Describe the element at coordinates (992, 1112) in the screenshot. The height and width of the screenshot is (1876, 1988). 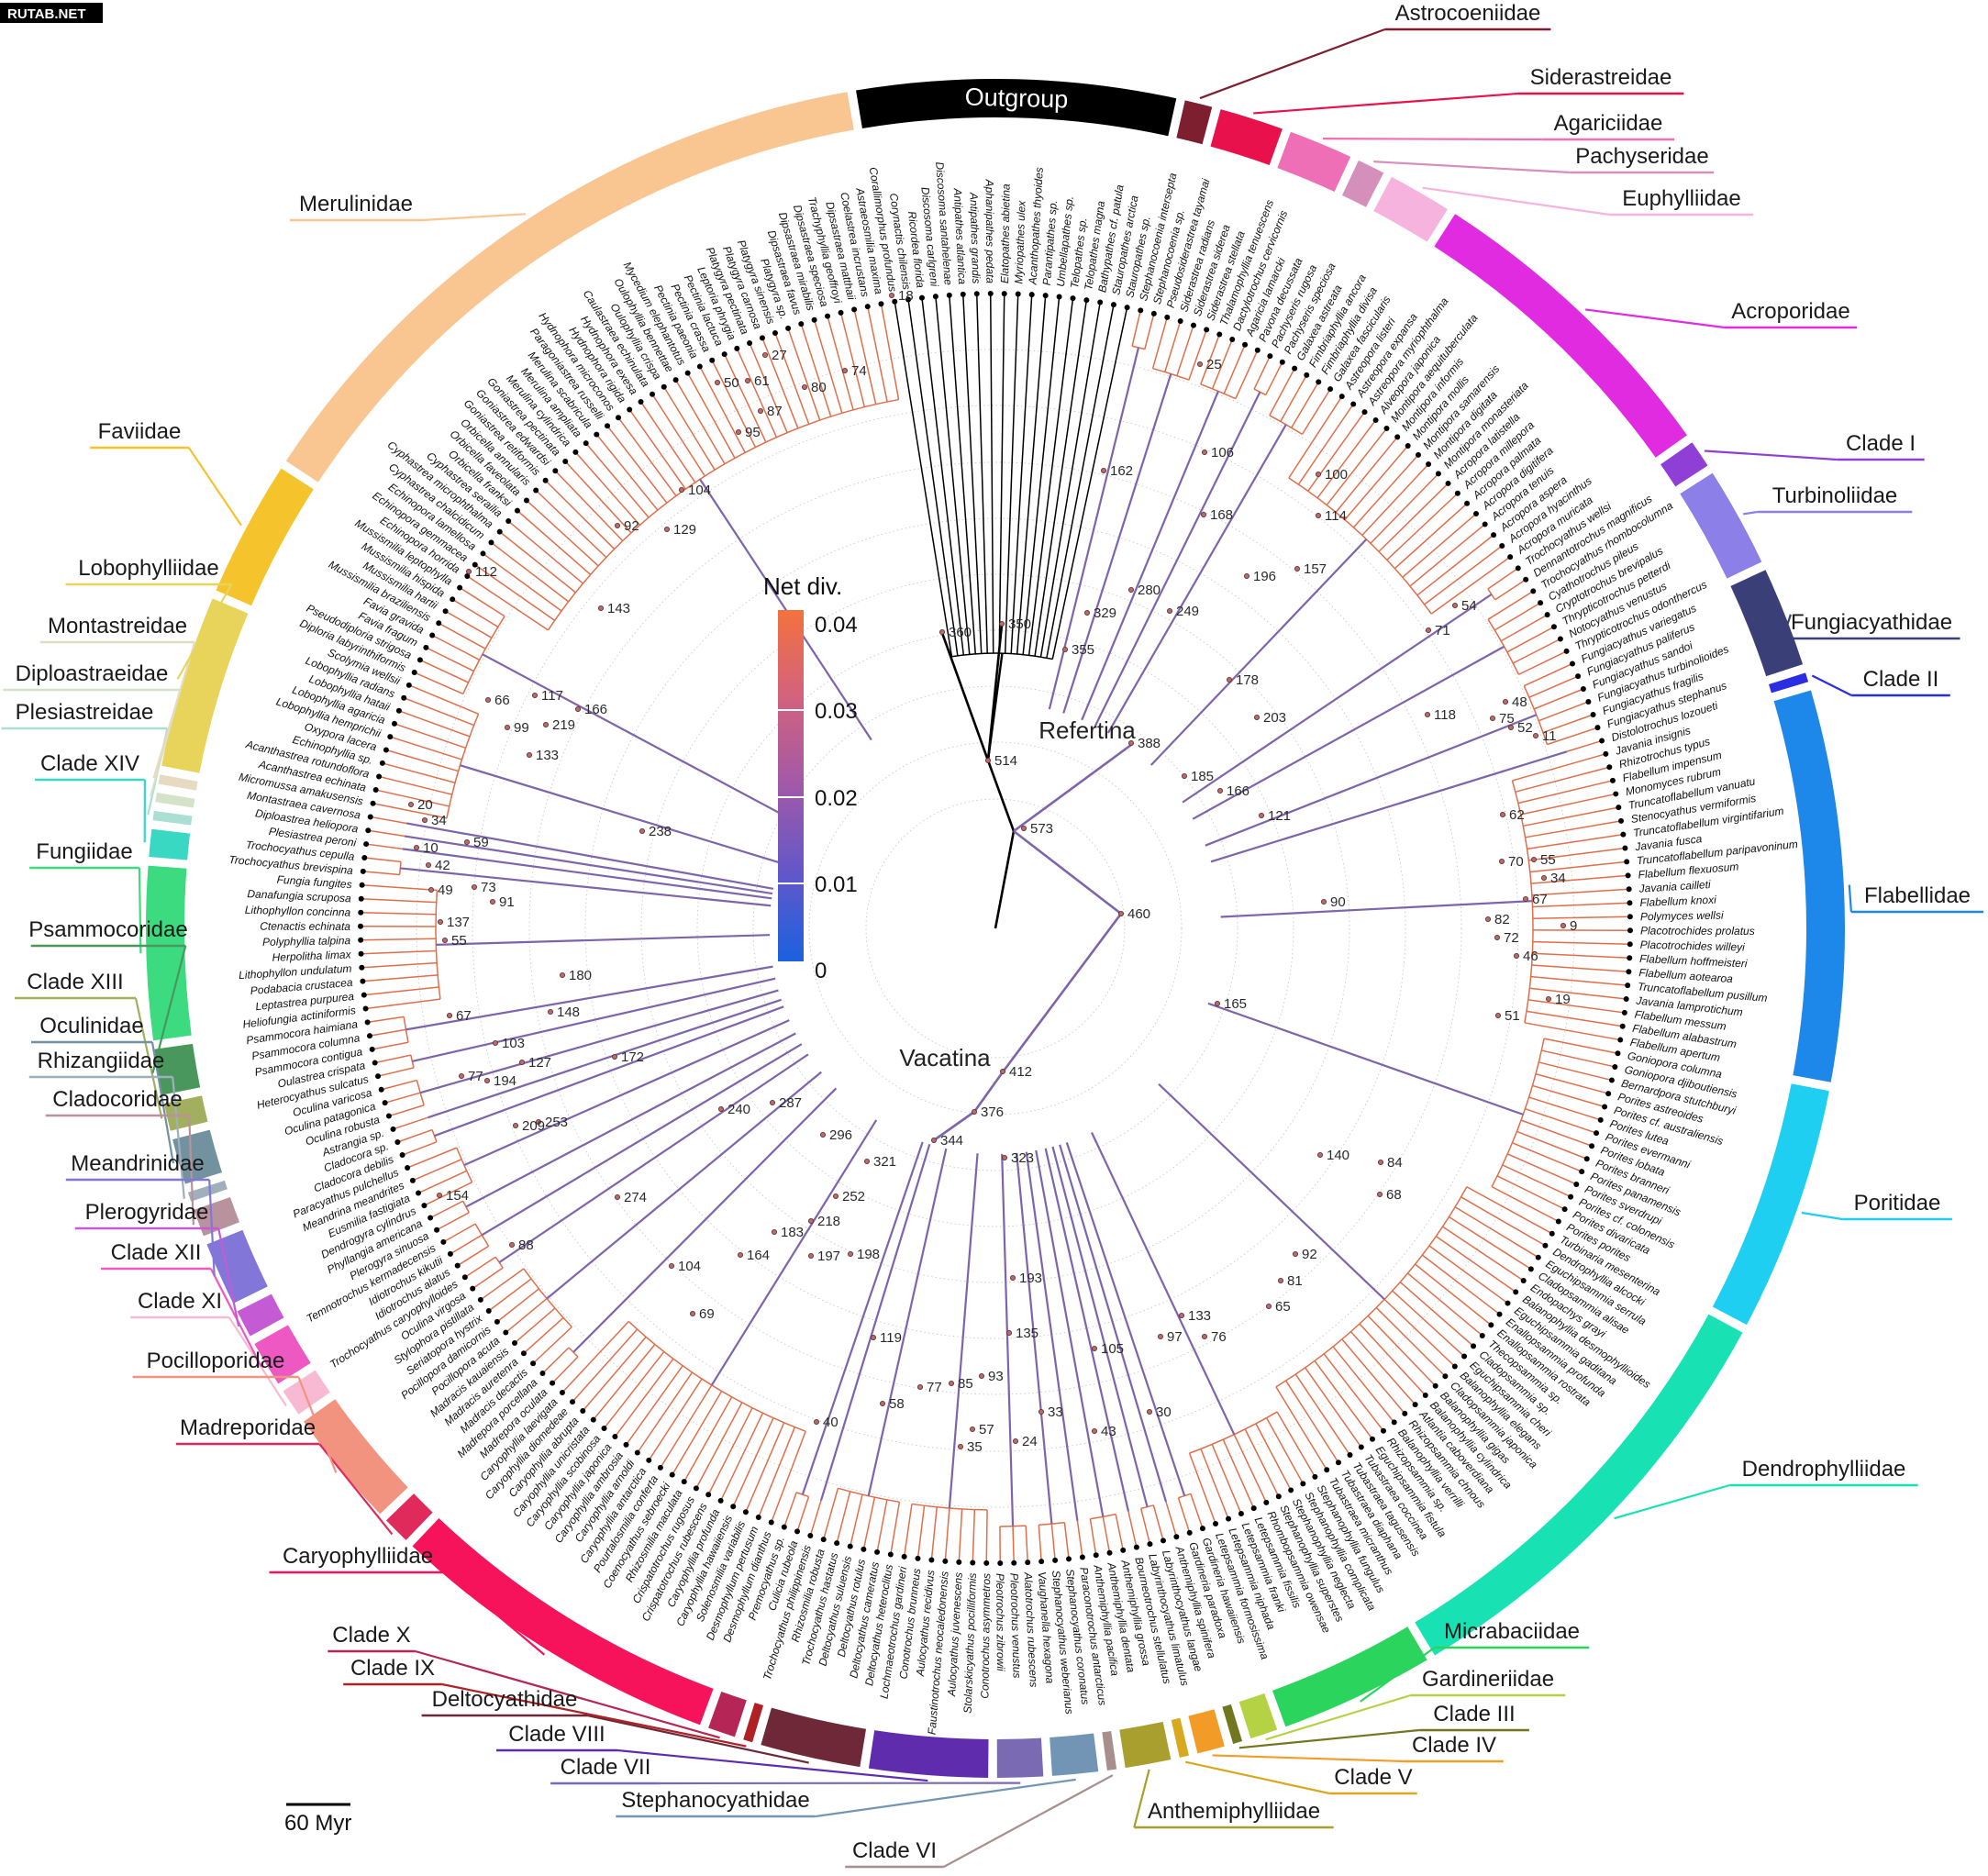
I see `node-support-label: 376` at that location.